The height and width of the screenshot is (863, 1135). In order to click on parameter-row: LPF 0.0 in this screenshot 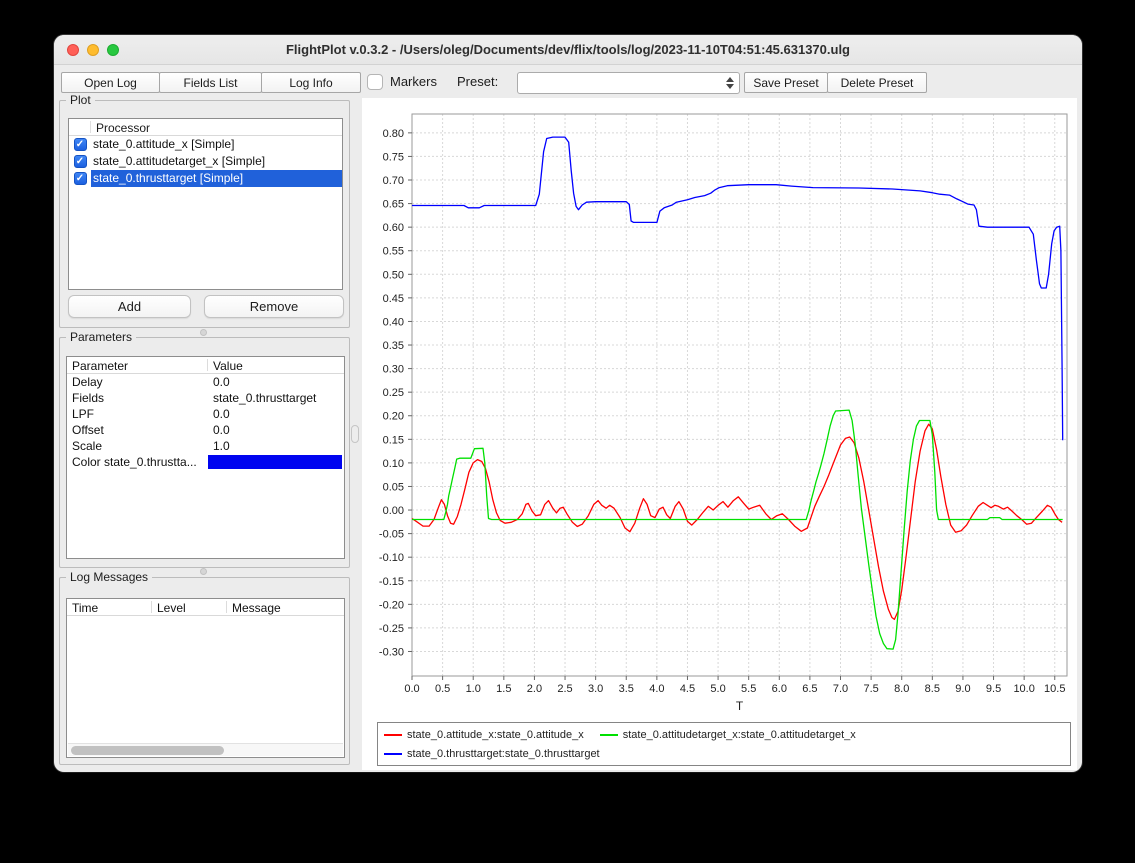, I will do `click(205, 414)`.